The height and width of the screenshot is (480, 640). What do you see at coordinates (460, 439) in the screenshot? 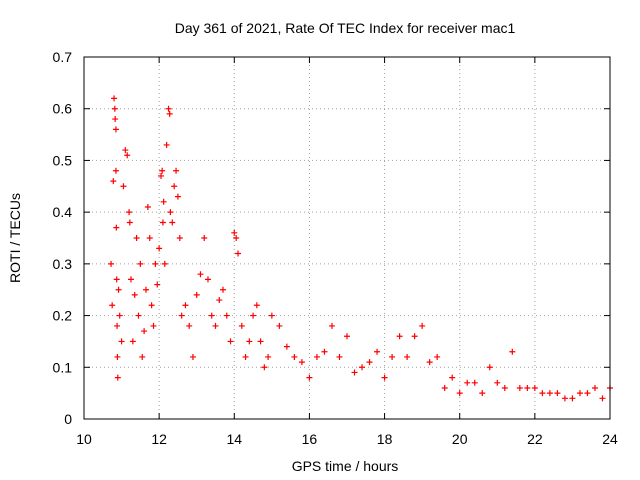
I see `x-tick-label: 20` at bounding box center [460, 439].